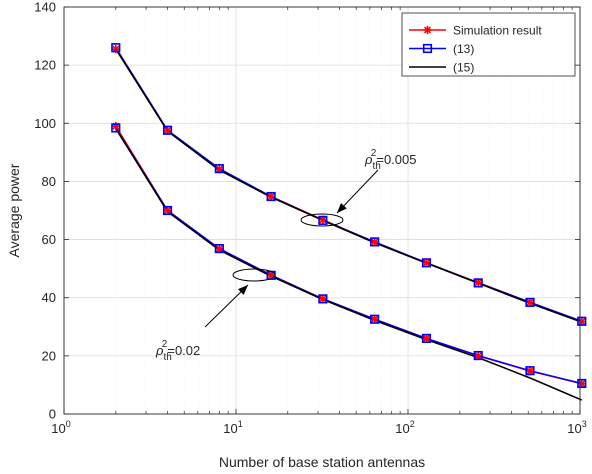 Image resolution: width=592 pixels, height=474 pixels. I want to click on annotation-value: =0.005, so click(396, 159).